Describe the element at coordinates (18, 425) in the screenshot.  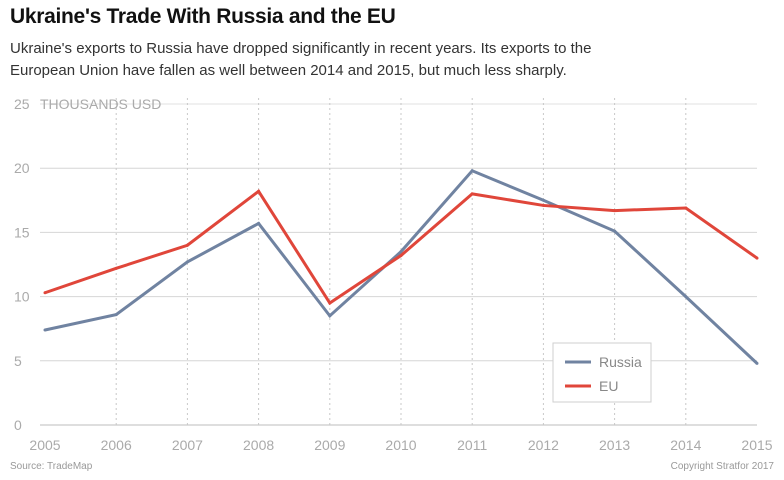
I see `y-tick-label: 0` at that location.